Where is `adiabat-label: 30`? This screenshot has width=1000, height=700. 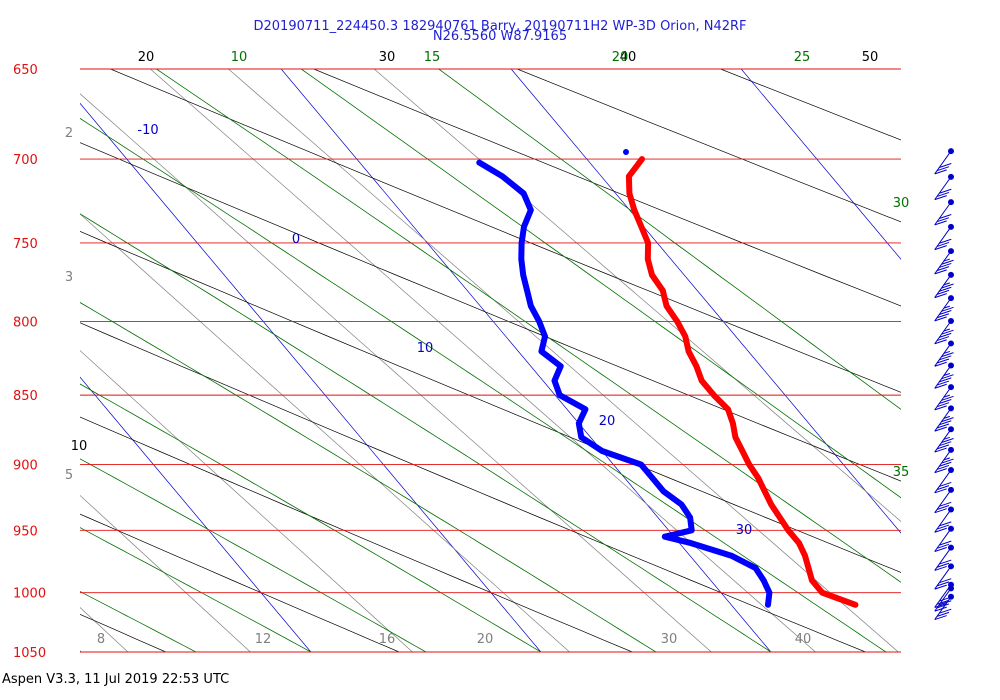
adiabat-label: 30 is located at coordinates (901, 203).